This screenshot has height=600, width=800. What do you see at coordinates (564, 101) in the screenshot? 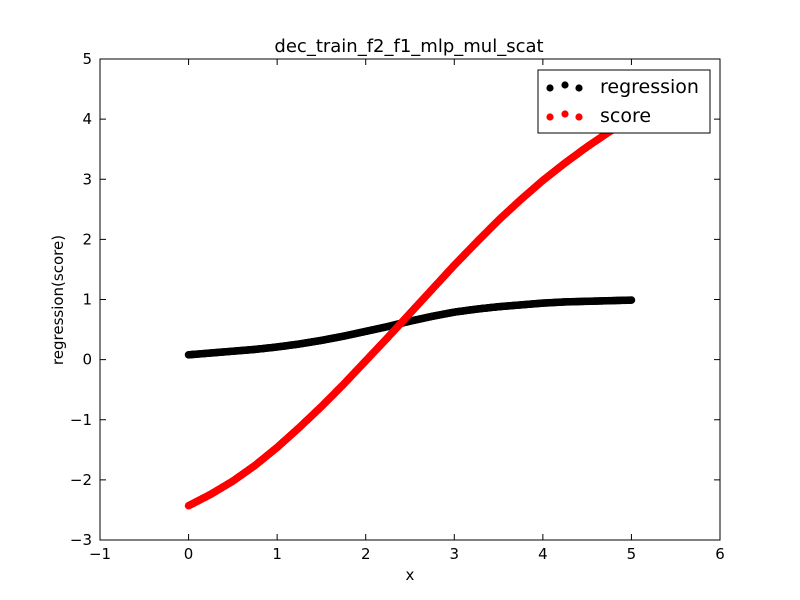
I see `legend-markers` at bounding box center [564, 101].